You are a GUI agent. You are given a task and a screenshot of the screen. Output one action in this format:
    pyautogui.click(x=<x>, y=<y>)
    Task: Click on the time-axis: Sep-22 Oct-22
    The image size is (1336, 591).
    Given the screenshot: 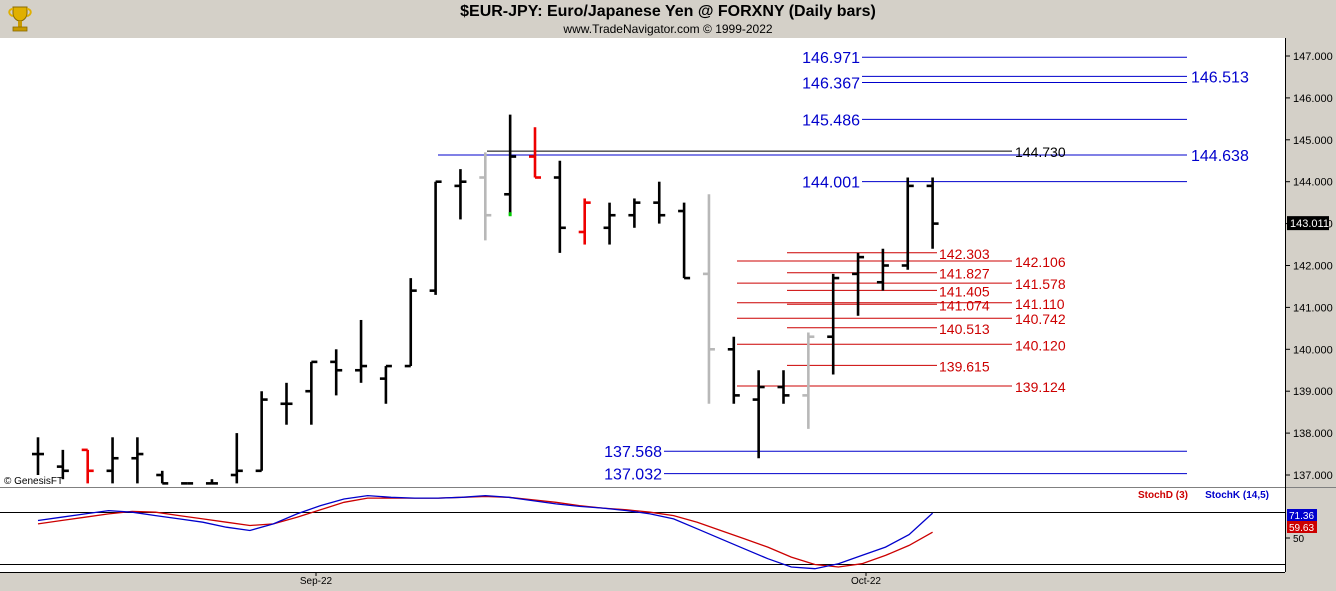 What is the action you would take?
    pyautogui.click(x=590, y=579)
    